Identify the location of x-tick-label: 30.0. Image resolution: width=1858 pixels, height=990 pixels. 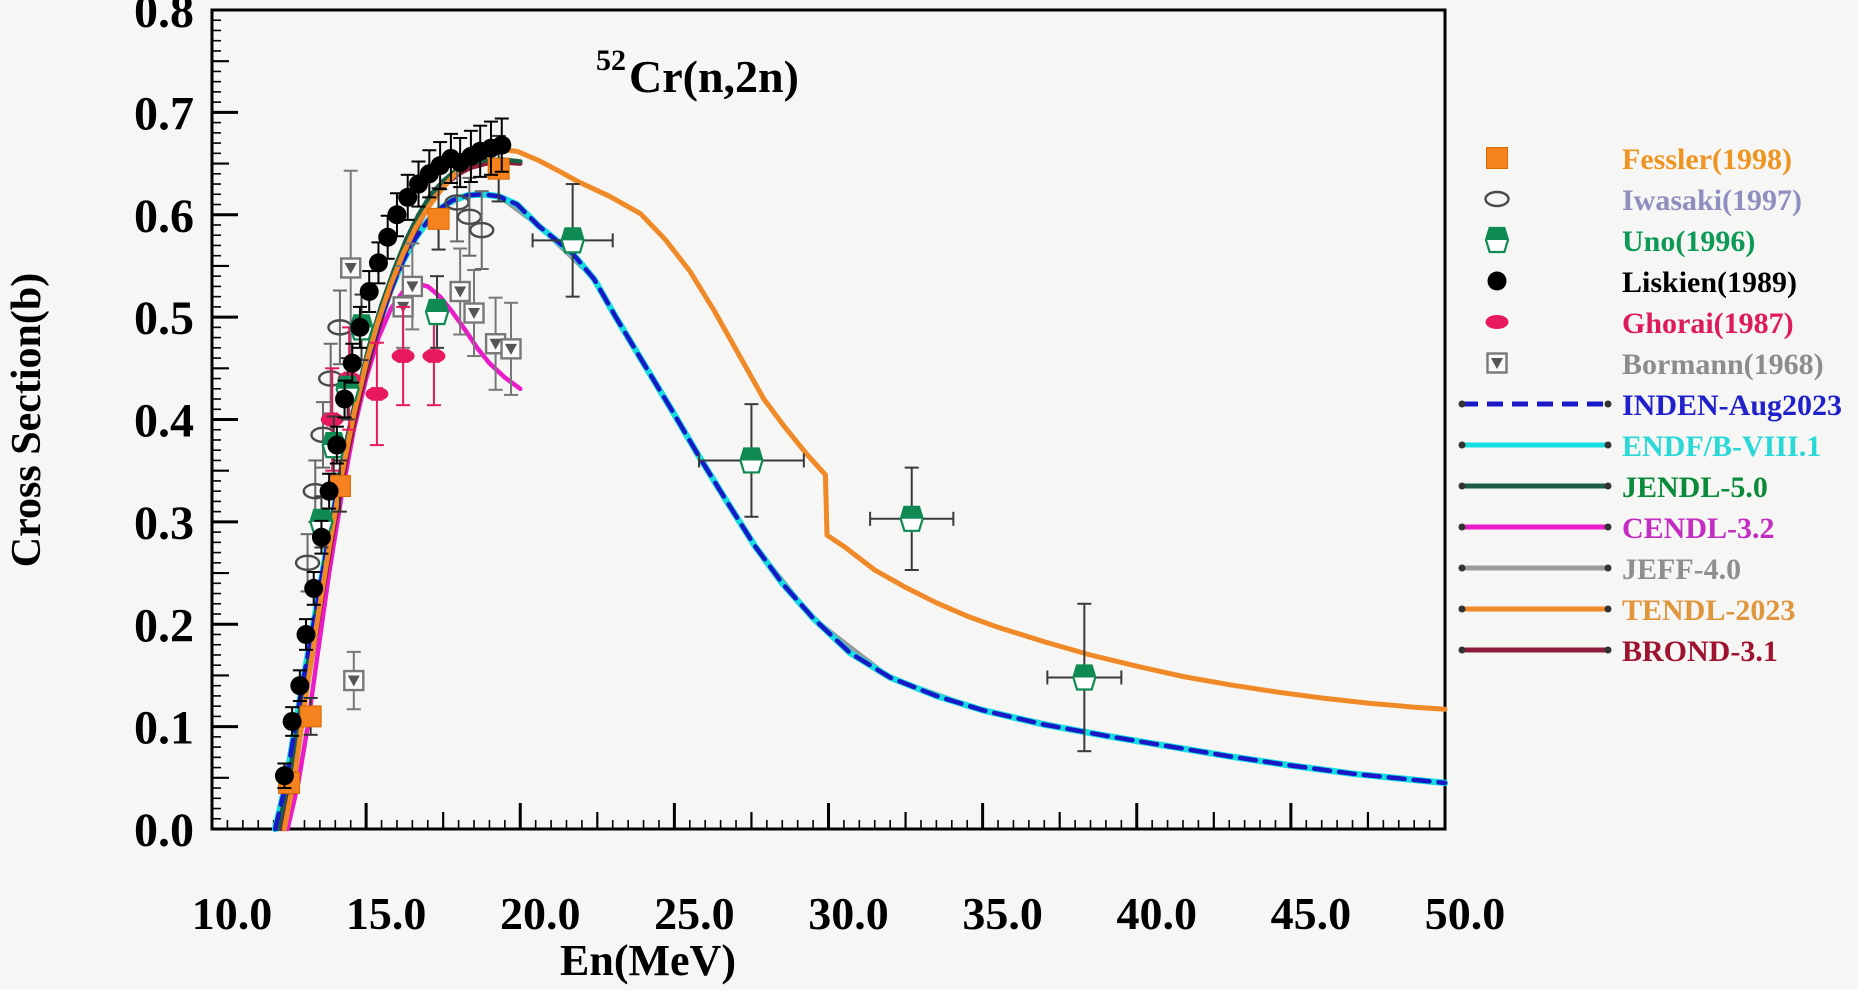
(848, 913).